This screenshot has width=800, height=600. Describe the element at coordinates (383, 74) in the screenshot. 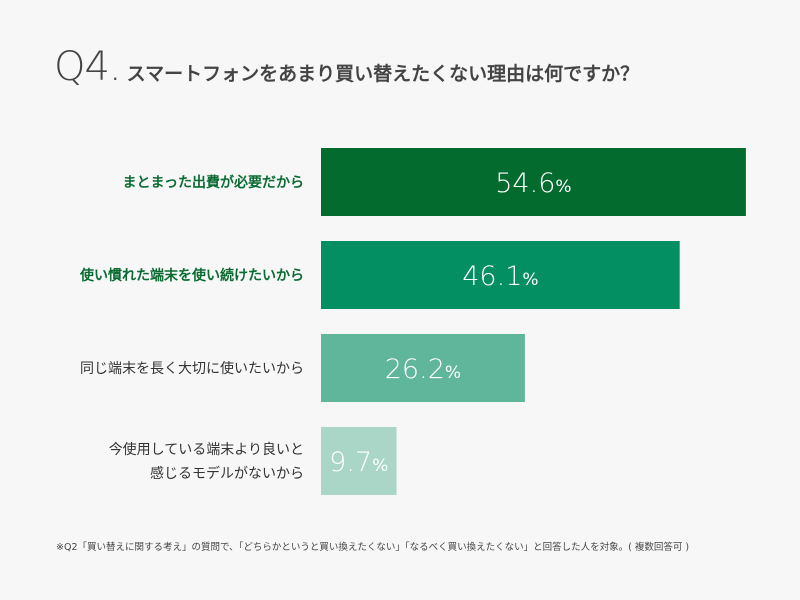

I see `question-text: スマートフォンをあまり買い替えたくない理由は何ですか？` at that location.